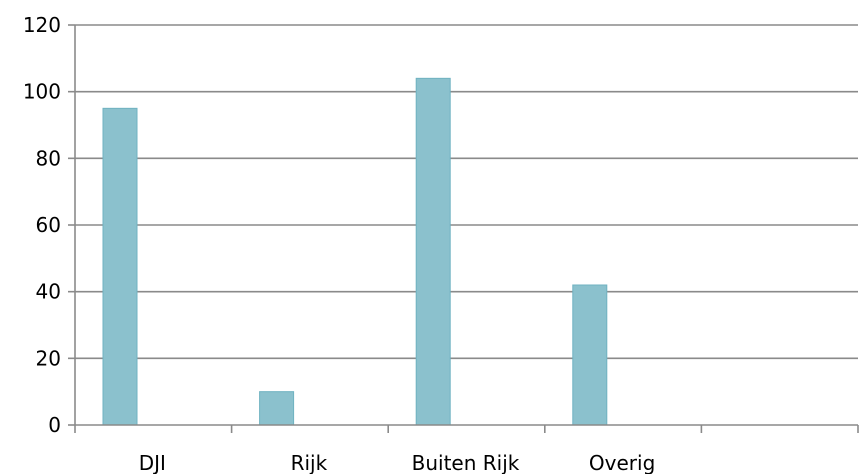 Image resolution: width=865 pixels, height=474 pixels. I want to click on x-tick-label: Rijk, so click(309, 462).